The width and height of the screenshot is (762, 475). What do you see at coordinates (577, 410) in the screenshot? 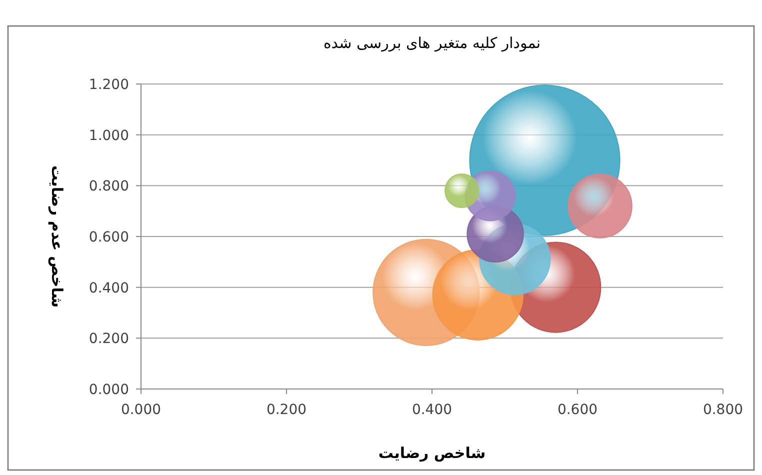
I see `x-tick-label: 0.600` at bounding box center [577, 410].